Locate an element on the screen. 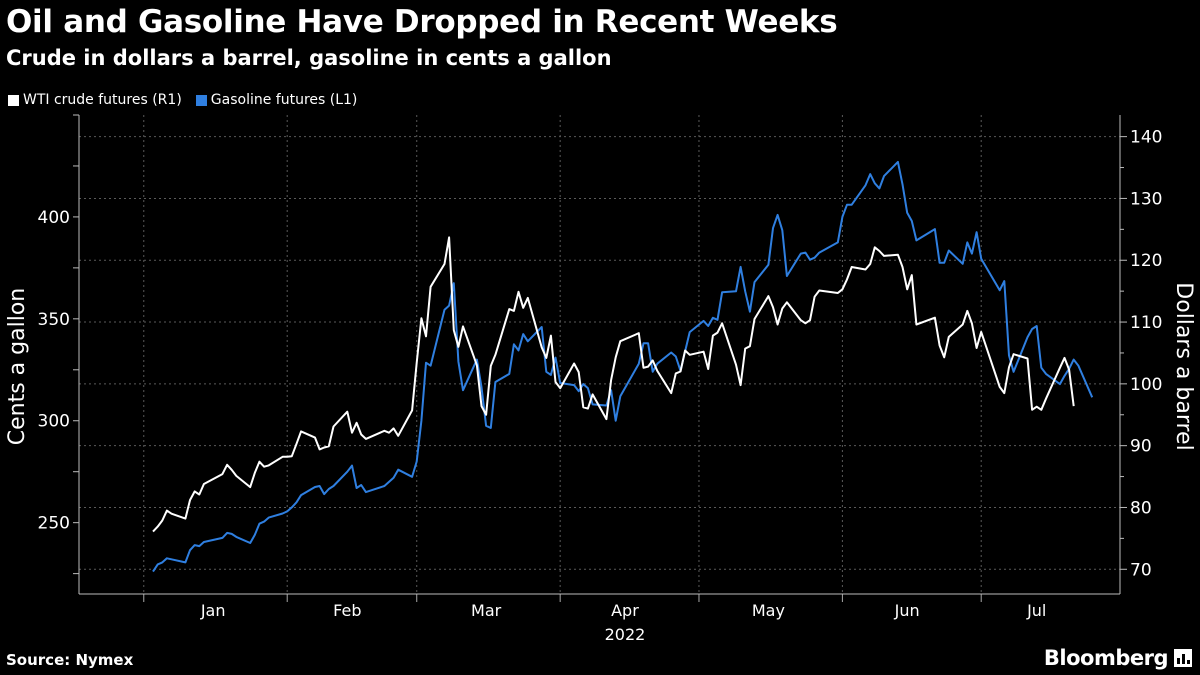 The width and height of the screenshot is (1200, 675). left-axis-title: Cents a gallon is located at coordinates (17, 366).